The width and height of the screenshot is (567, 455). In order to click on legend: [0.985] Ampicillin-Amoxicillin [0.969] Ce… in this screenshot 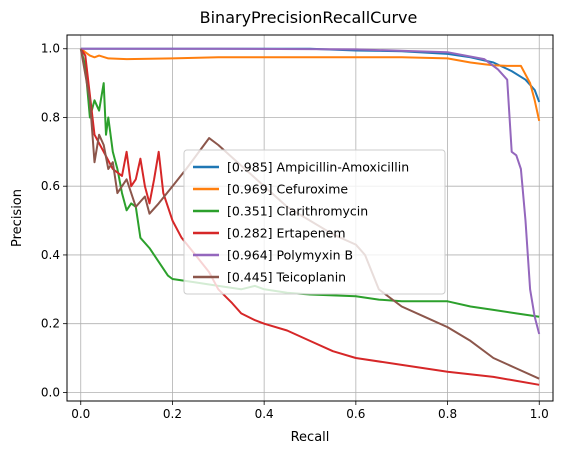, I will do `click(314, 222)`.